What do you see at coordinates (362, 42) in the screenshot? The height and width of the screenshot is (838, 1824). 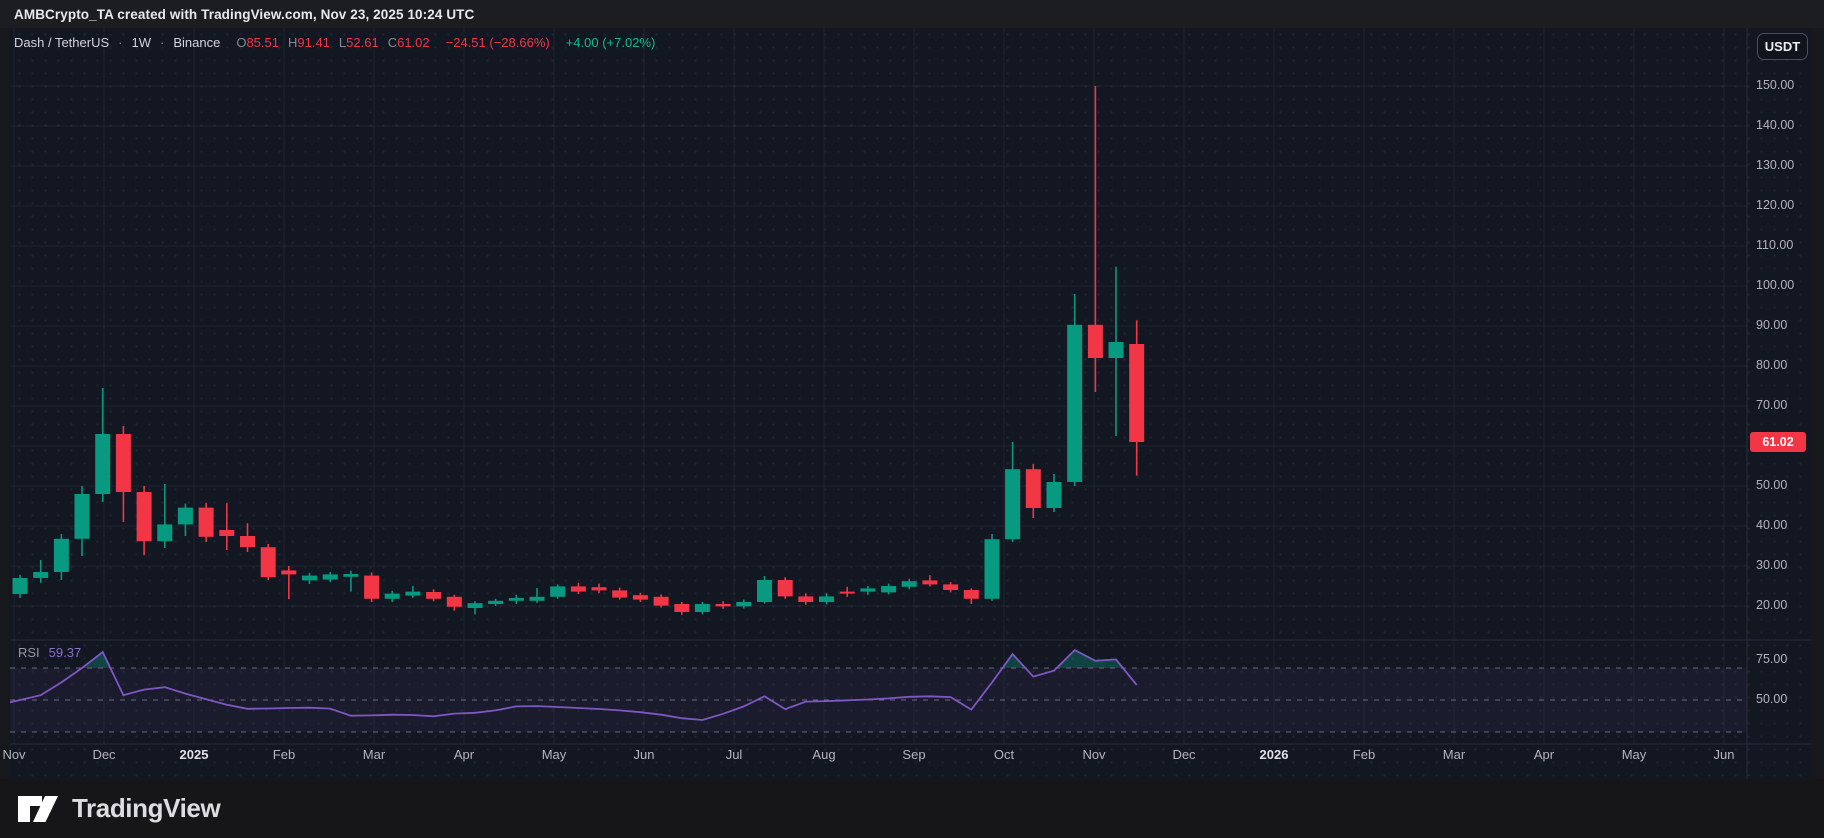 I see `low-value: 52.61` at bounding box center [362, 42].